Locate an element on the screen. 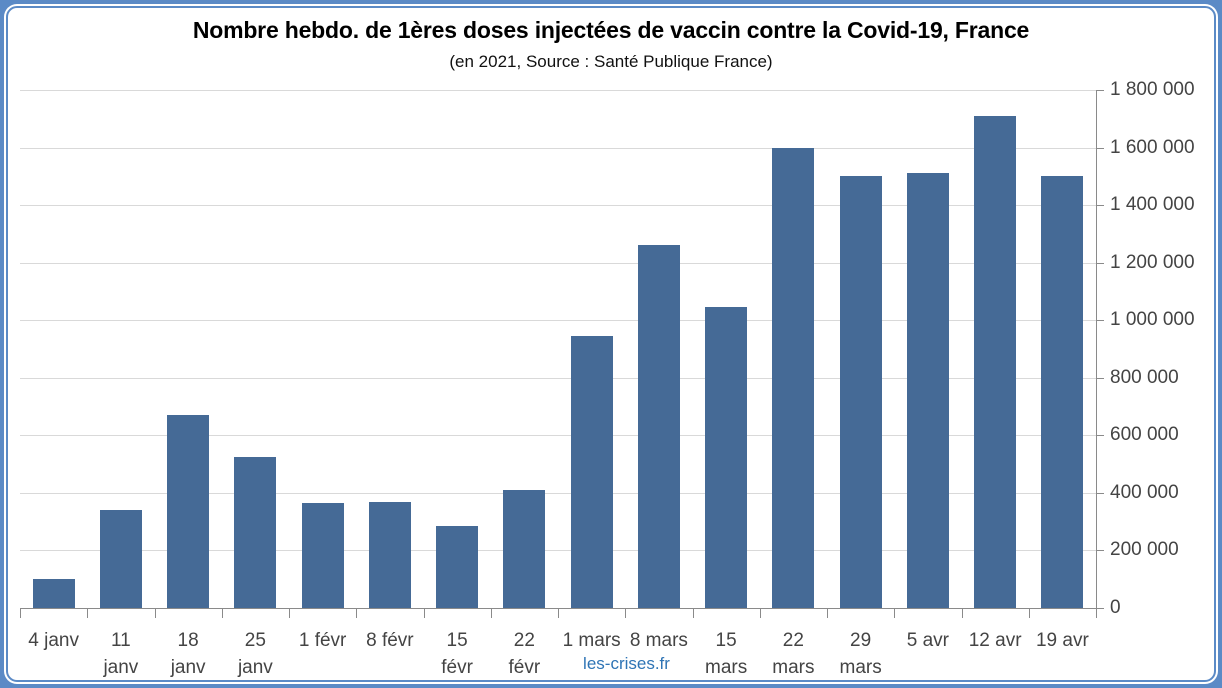 This screenshot has width=1222, height=688. x-tick-label: 19 avr is located at coordinates (1062, 640).